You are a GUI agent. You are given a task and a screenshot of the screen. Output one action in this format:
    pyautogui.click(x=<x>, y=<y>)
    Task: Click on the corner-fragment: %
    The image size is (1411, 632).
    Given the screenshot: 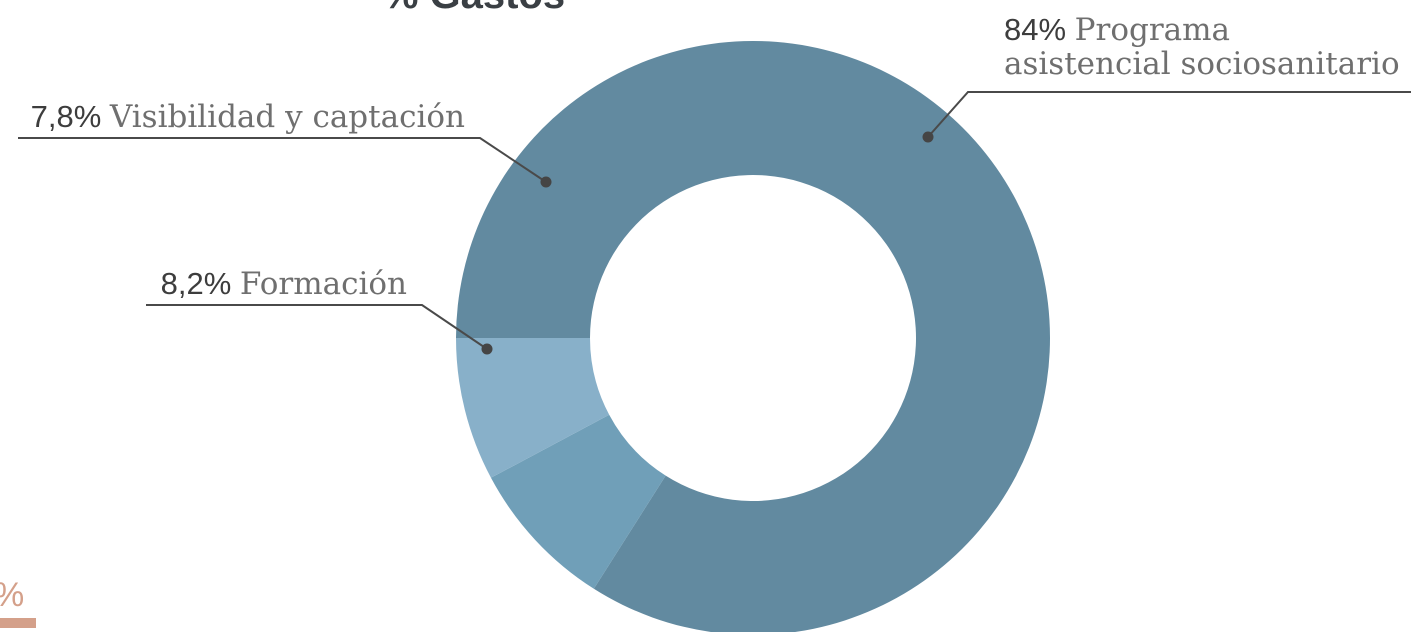 What is the action you would take?
    pyautogui.click(x=18, y=602)
    